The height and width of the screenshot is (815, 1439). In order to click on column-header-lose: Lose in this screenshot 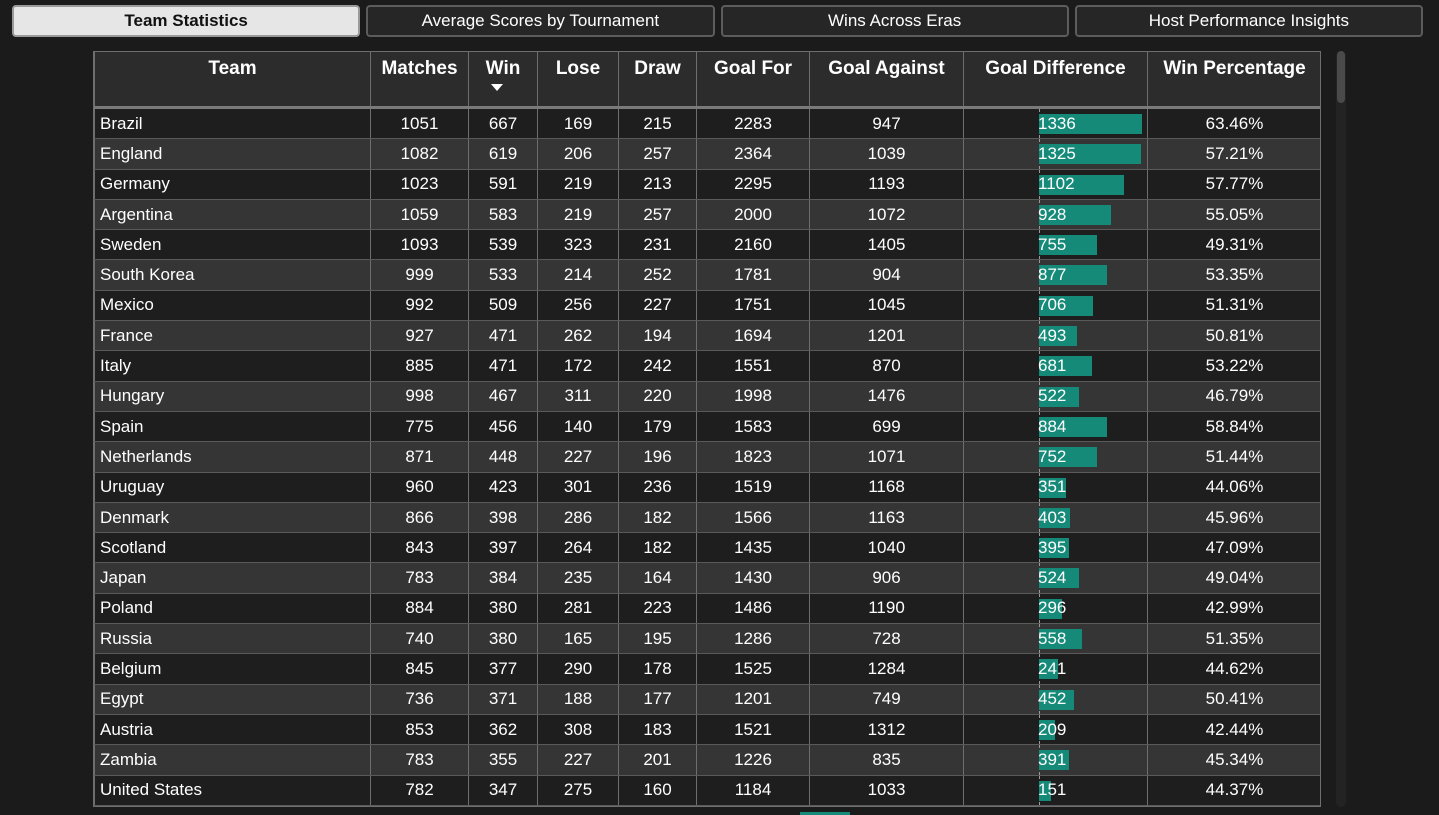, I will do `click(578, 80)`.